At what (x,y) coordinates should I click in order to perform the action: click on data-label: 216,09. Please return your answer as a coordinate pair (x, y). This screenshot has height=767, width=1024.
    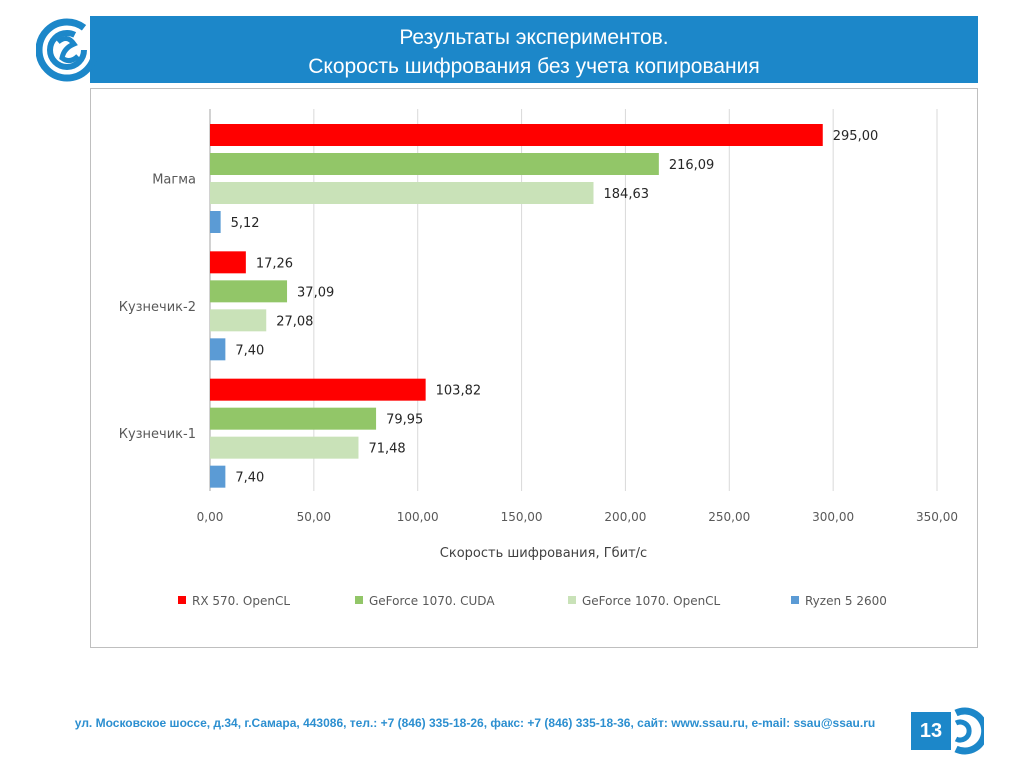
    Looking at the image, I should click on (692, 165).